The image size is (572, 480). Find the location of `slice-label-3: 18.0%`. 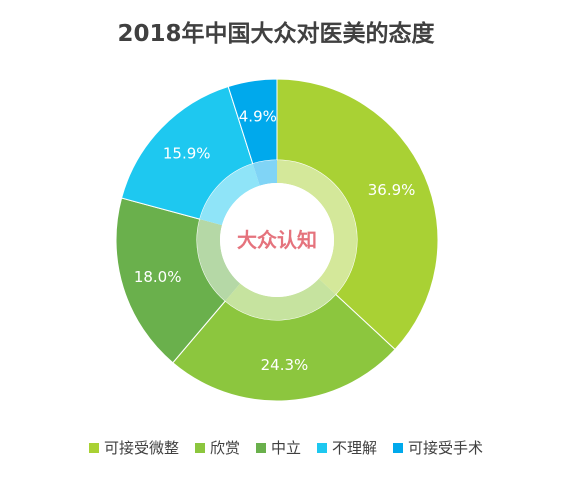

slice-label-3: 18.0% is located at coordinates (158, 277).